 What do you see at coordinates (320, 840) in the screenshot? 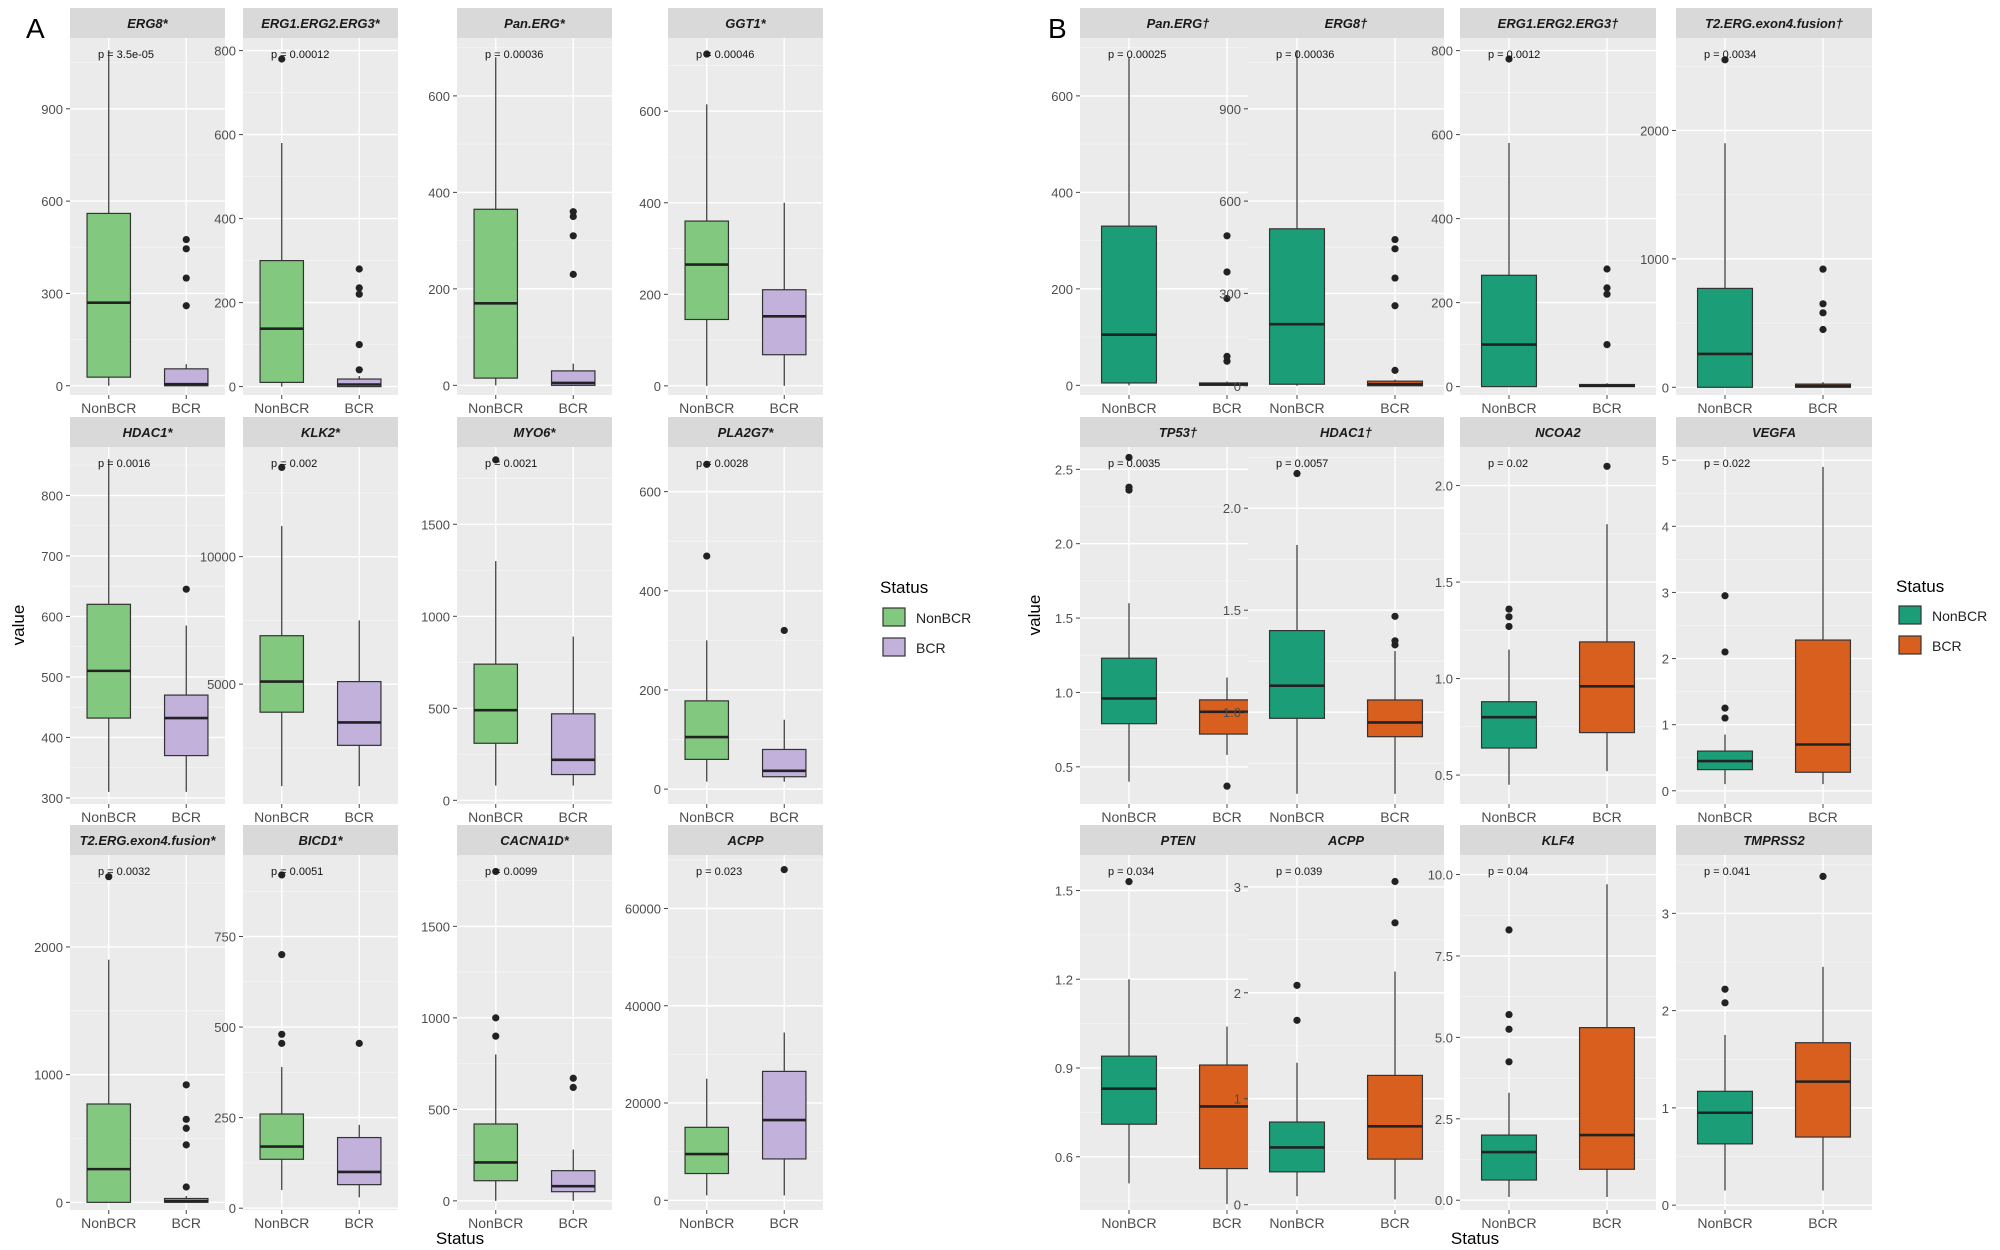
I see `facet-title: BICD1*` at bounding box center [320, 840].